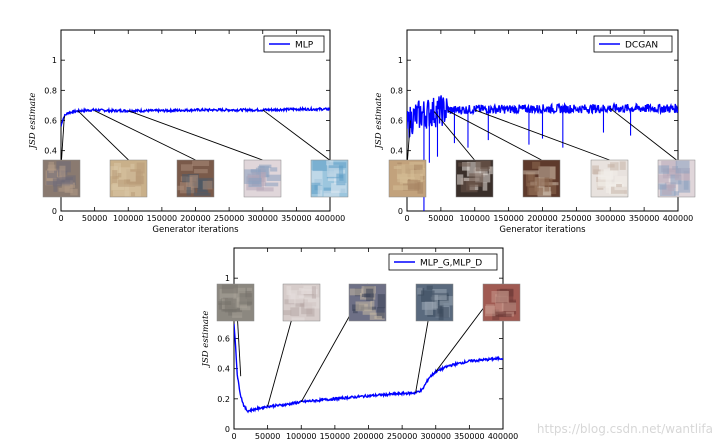 The image size is (727, 446). What do you see at coordinates (304, 46) in the screenshot?
I see `legend-label: MLP` at bounding box center [304, 46].